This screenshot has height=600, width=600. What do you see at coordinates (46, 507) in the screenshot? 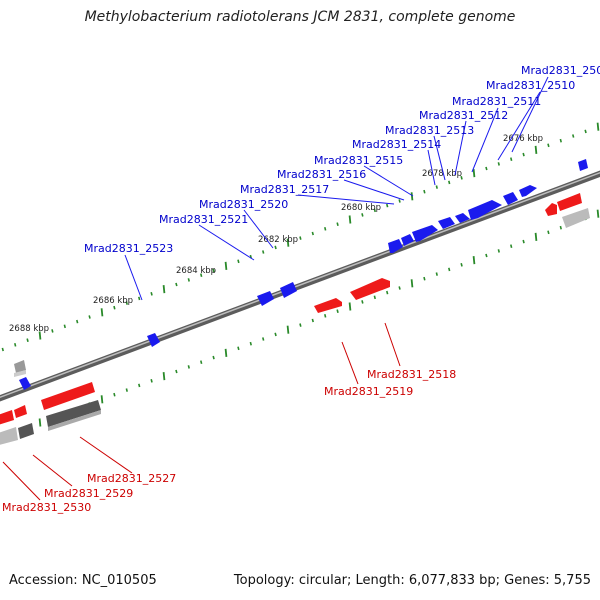
I see `gene-label: Mrad2831_2530` at bounding box center [46, 507].